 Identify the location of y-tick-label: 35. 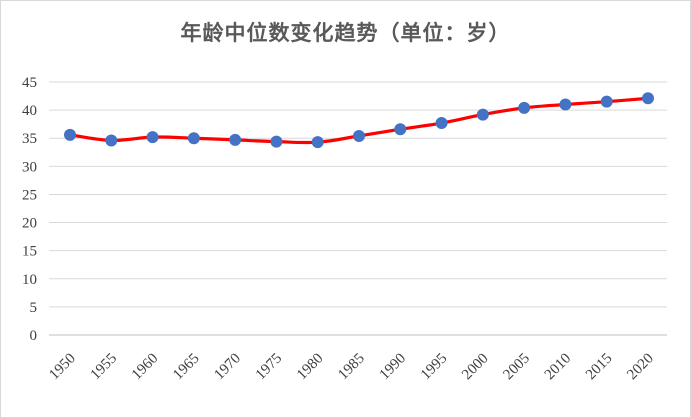
(29, 139).